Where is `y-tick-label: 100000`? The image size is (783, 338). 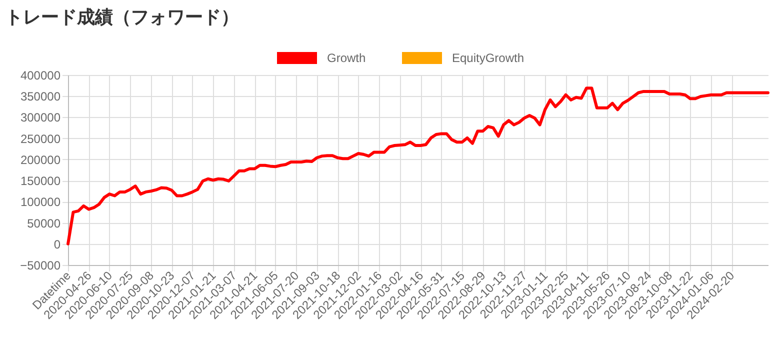 y-tick-label: 100000 is located at coordinates (40, 202).